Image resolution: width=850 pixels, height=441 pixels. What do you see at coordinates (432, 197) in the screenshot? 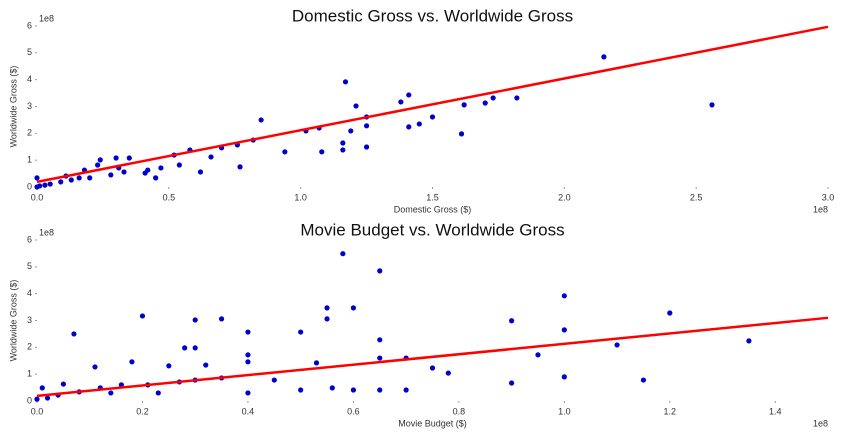
I see `x-tick-label: 1.5` at bounding box center [432, 197].